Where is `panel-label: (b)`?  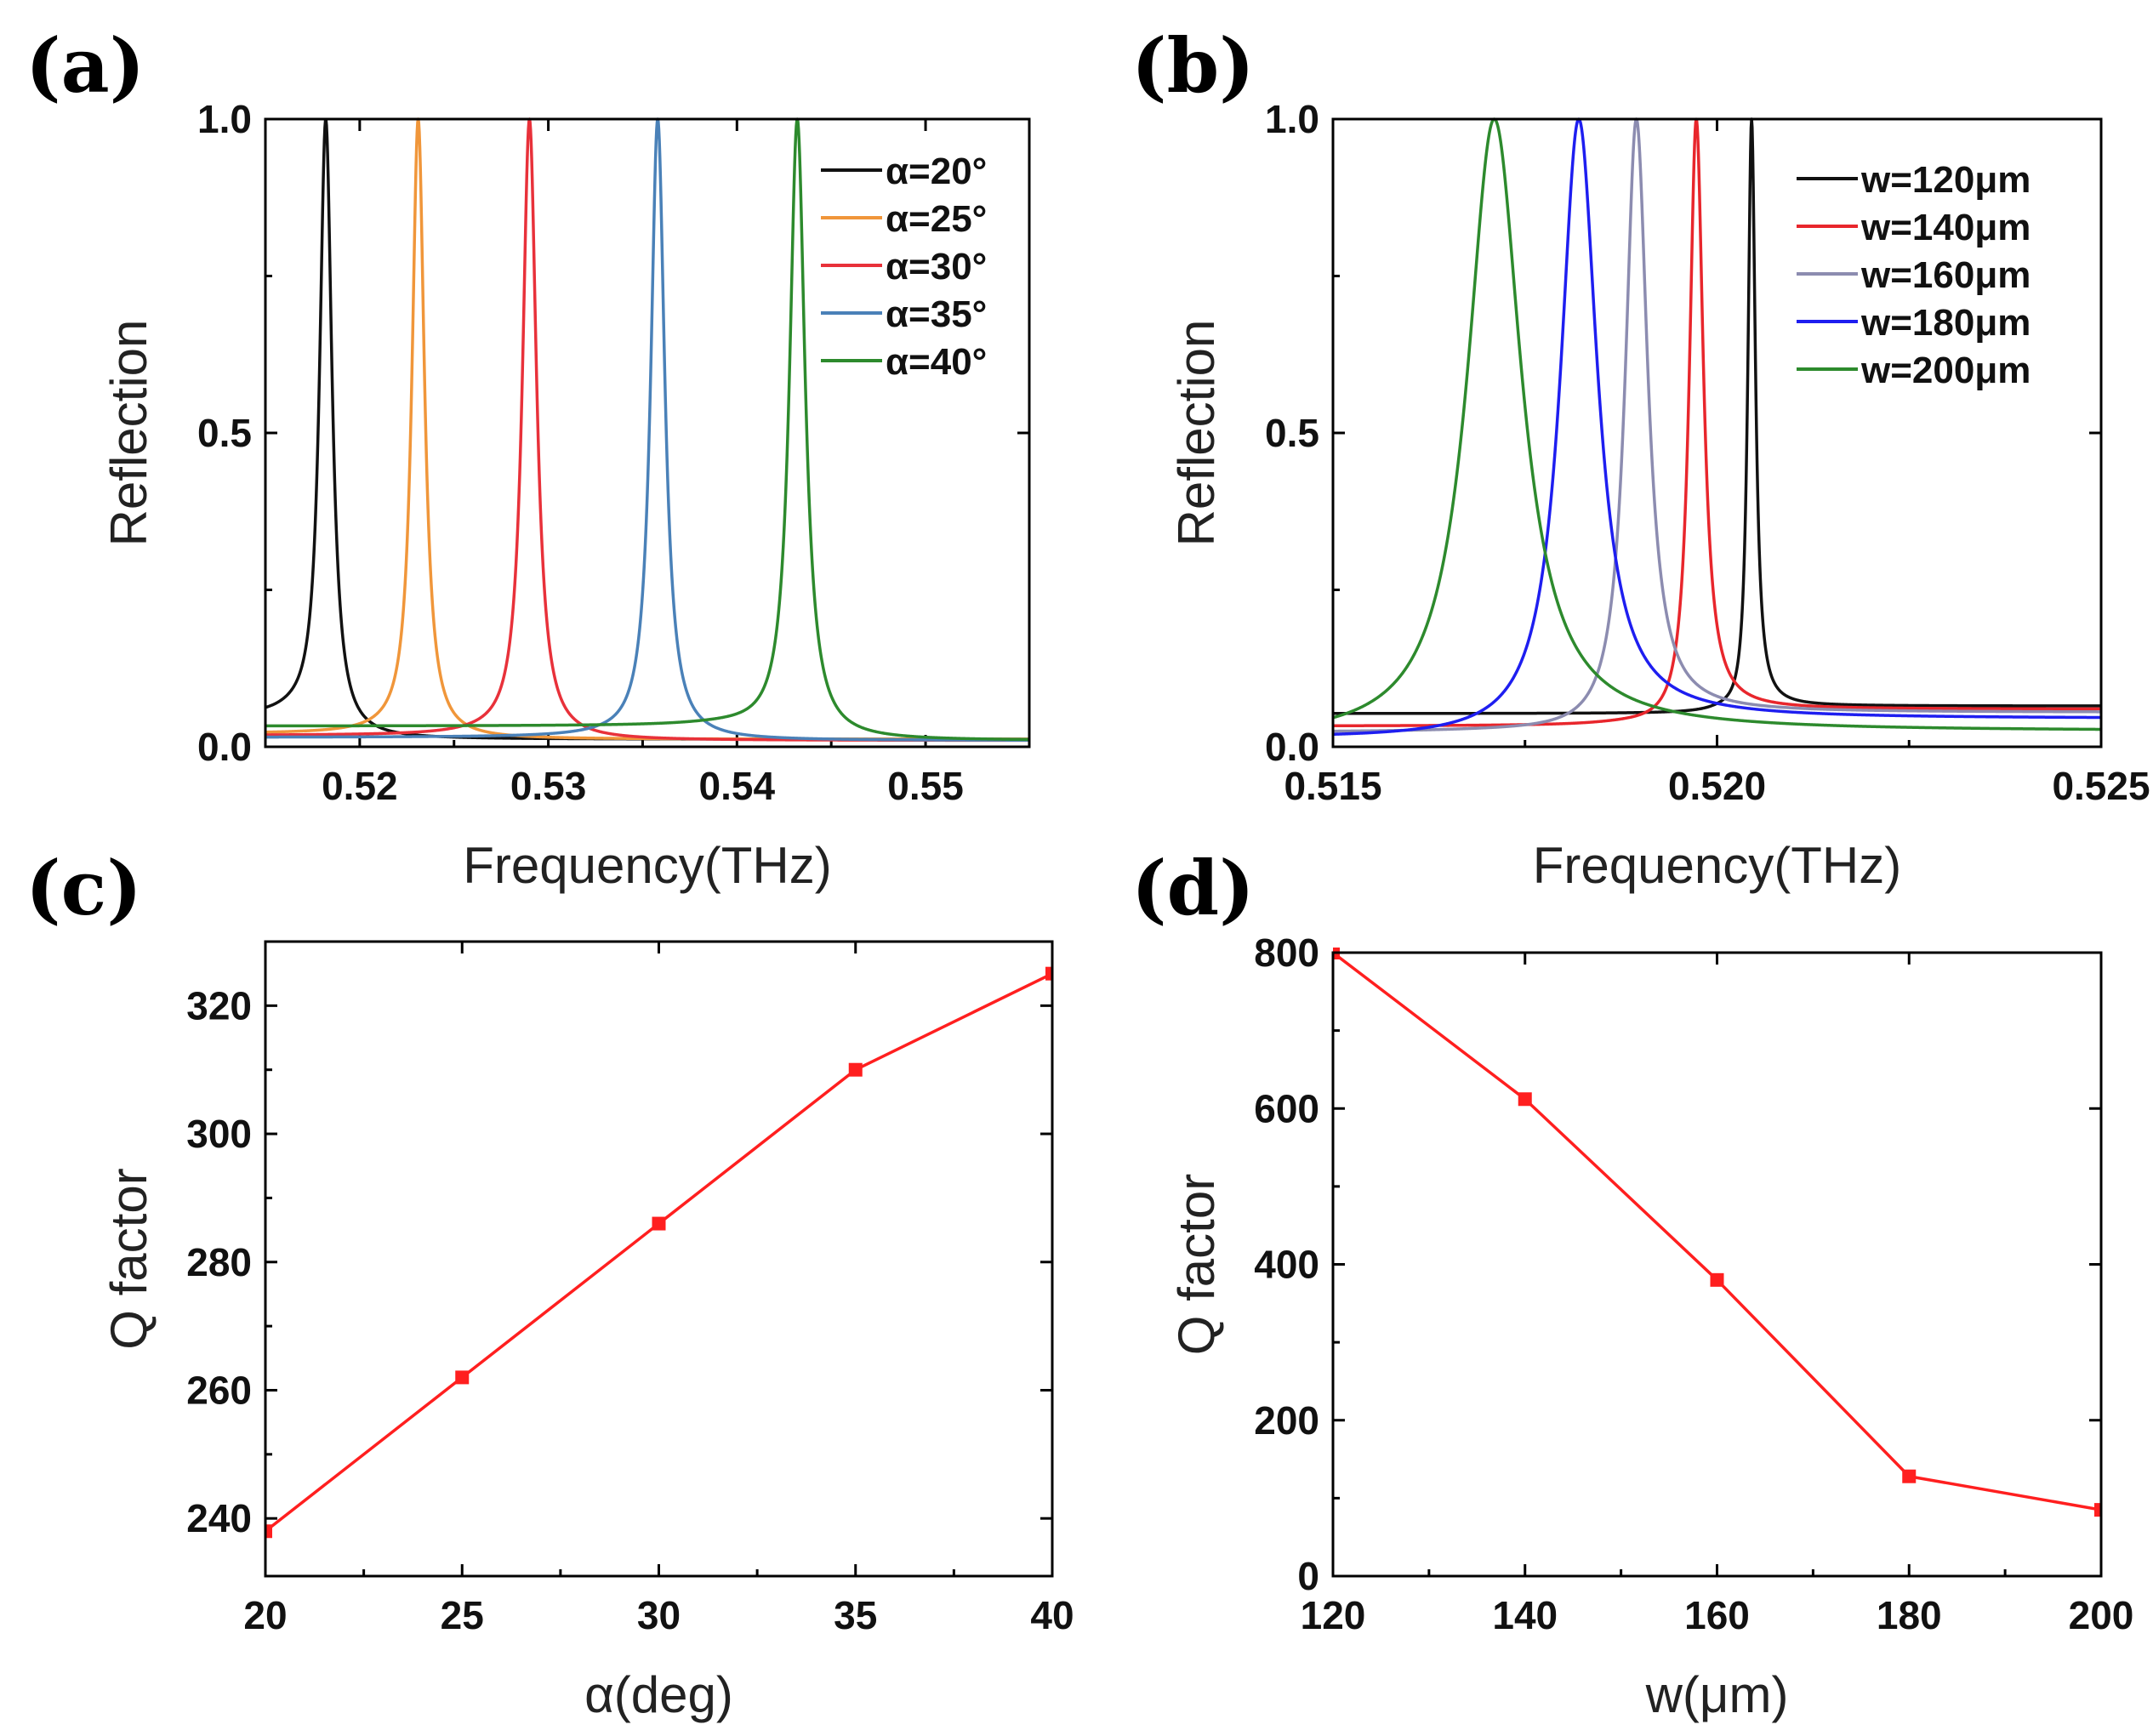 panel-label: (b) is located at coordinates (1193, 65).